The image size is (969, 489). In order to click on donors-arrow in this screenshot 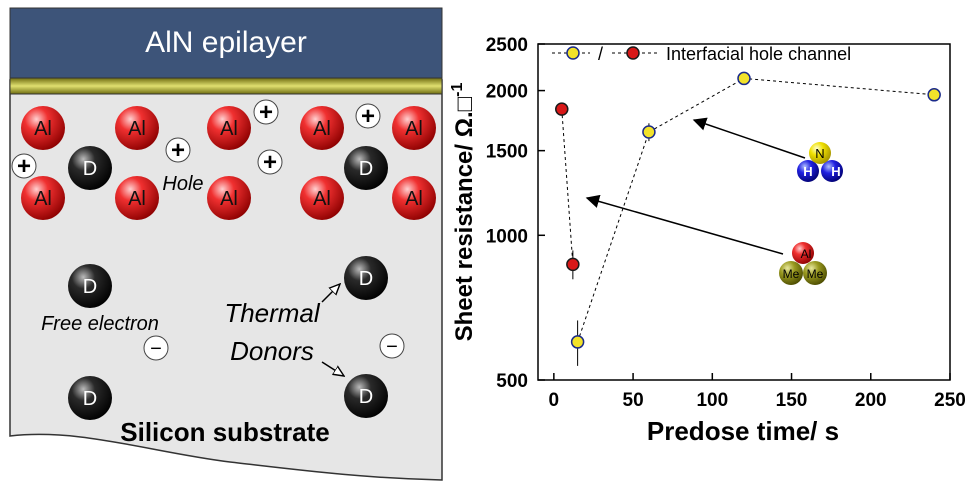, I will do `click(332, 368)`.